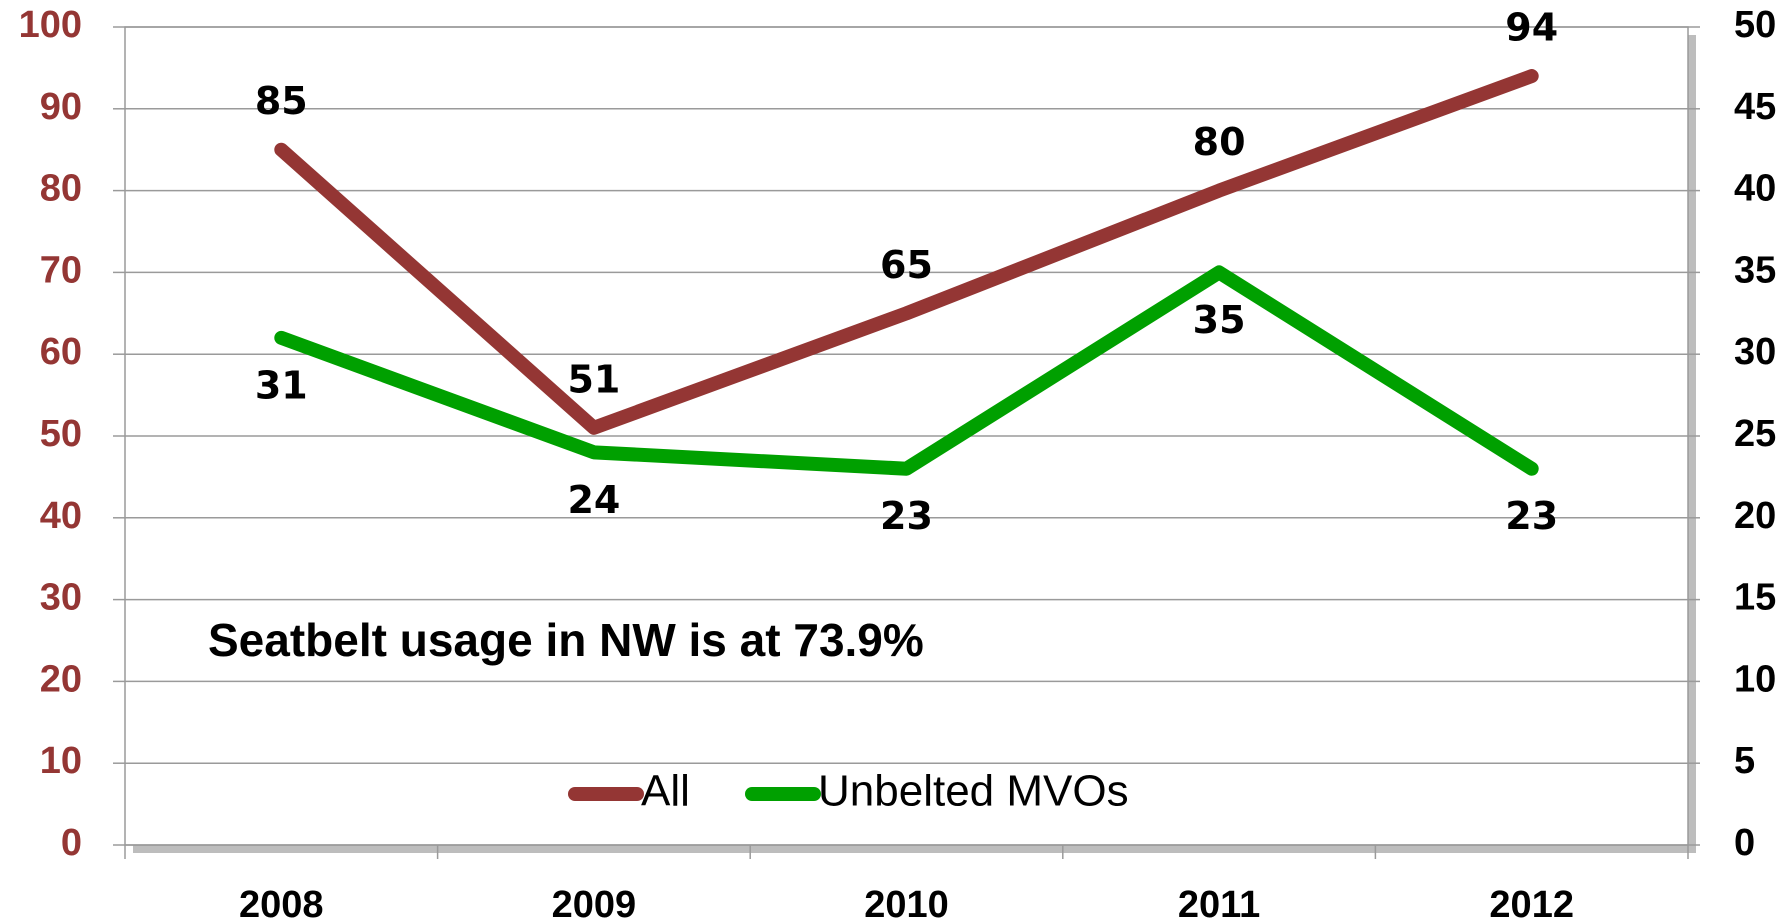 This screenshot has height=924, width=1783. Describe the element at coordinates (1755, 189) in the screenshot. I see `y2-tick-label: 40` at that location.